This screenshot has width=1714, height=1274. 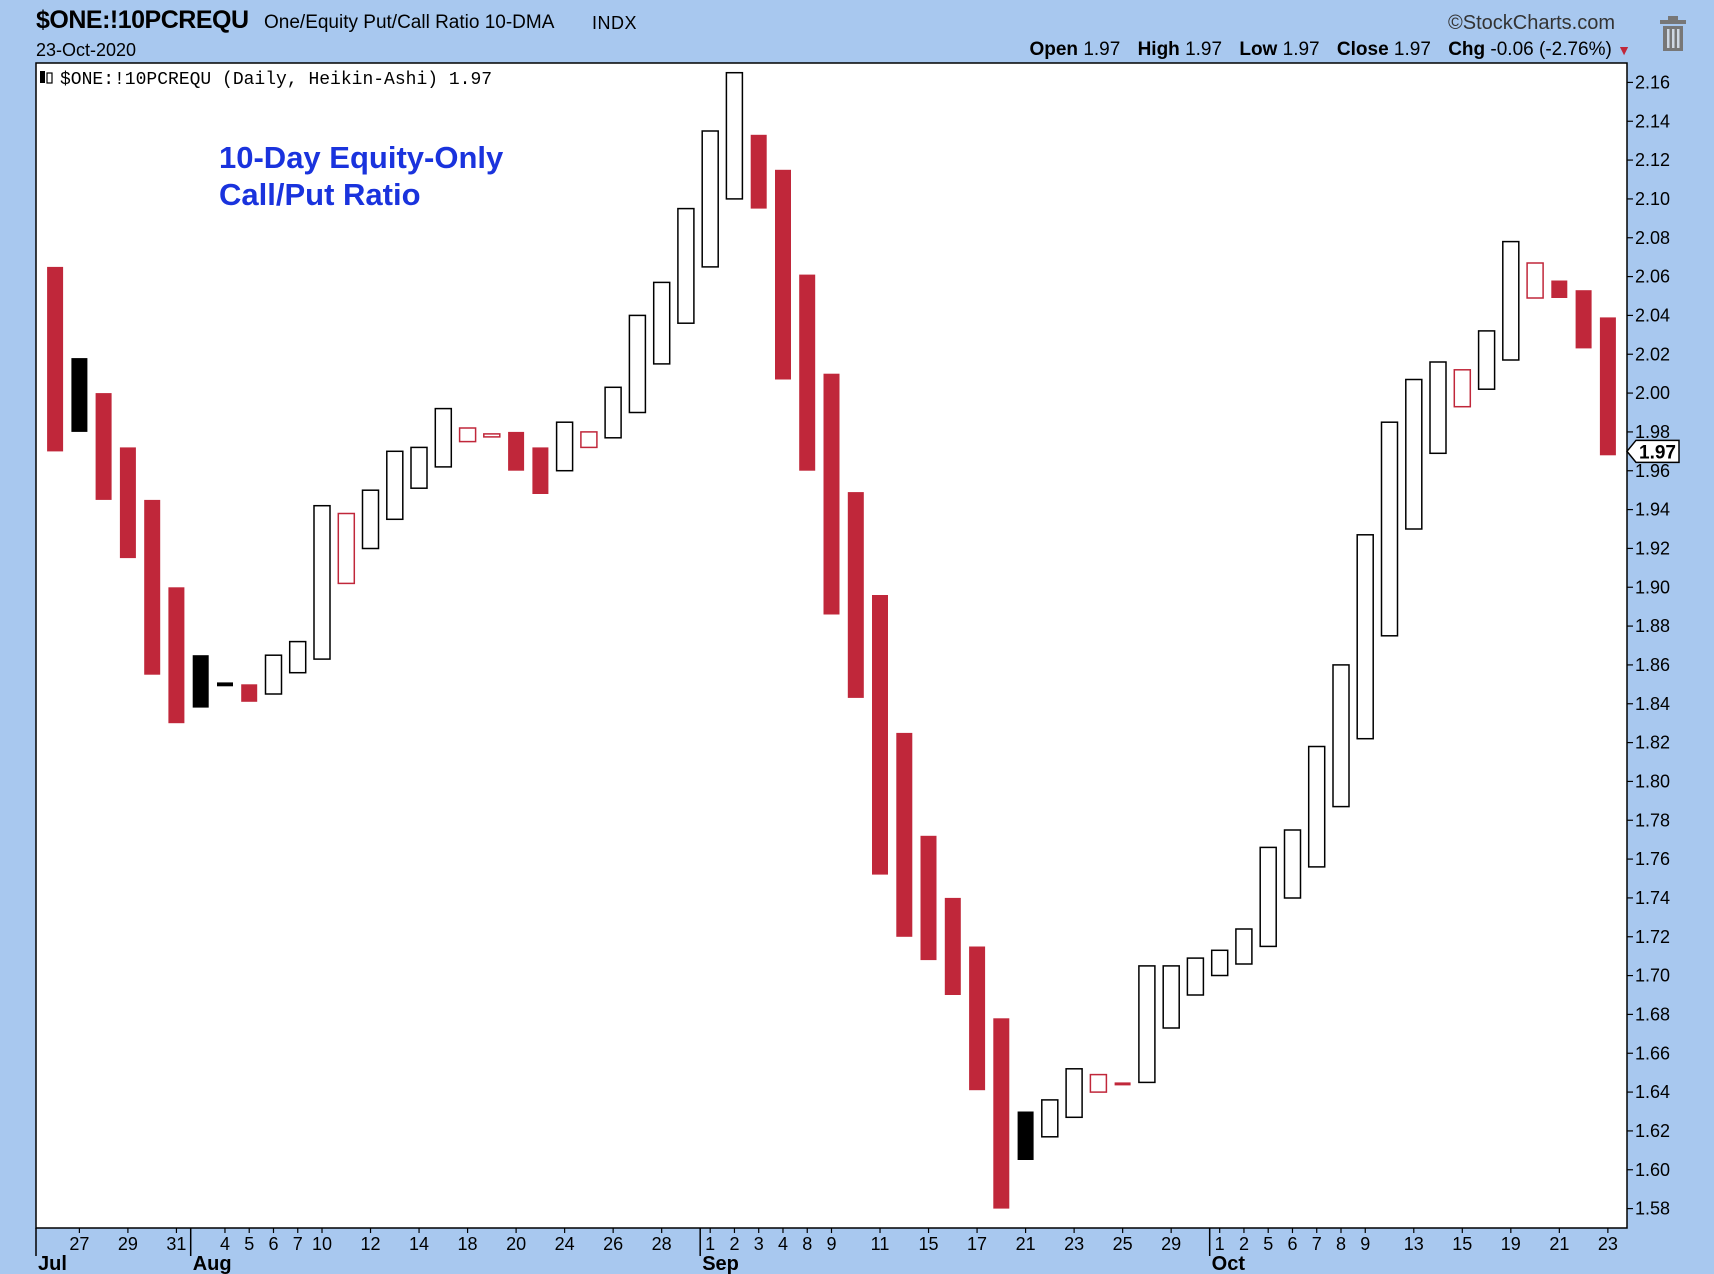 What do you see at coordinates (1229, 1263) in the screenshot?
I see `month-label-3: Oct` at bounding box center [1229, 1263].